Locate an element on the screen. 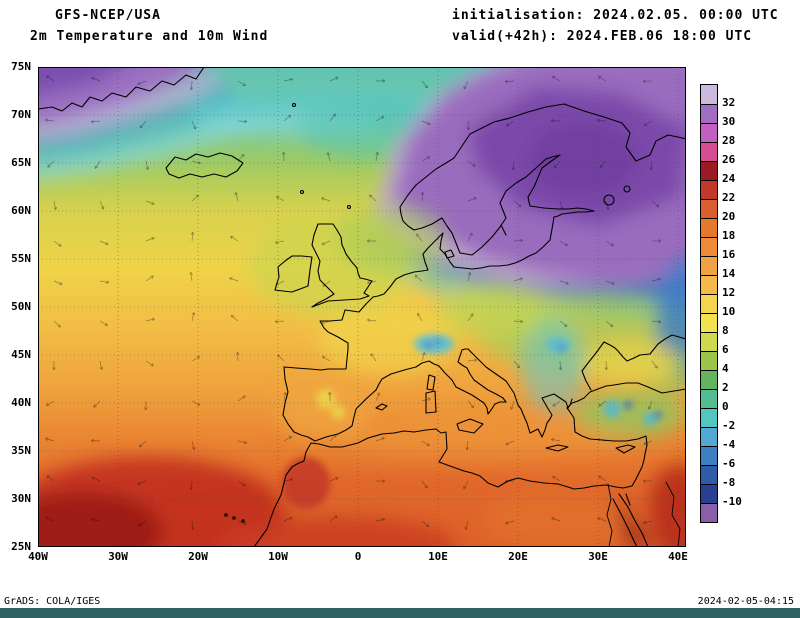  init-time-label: initialisation: 2024.02.05. 00:00 UTC is located at coordinates (615, 15).